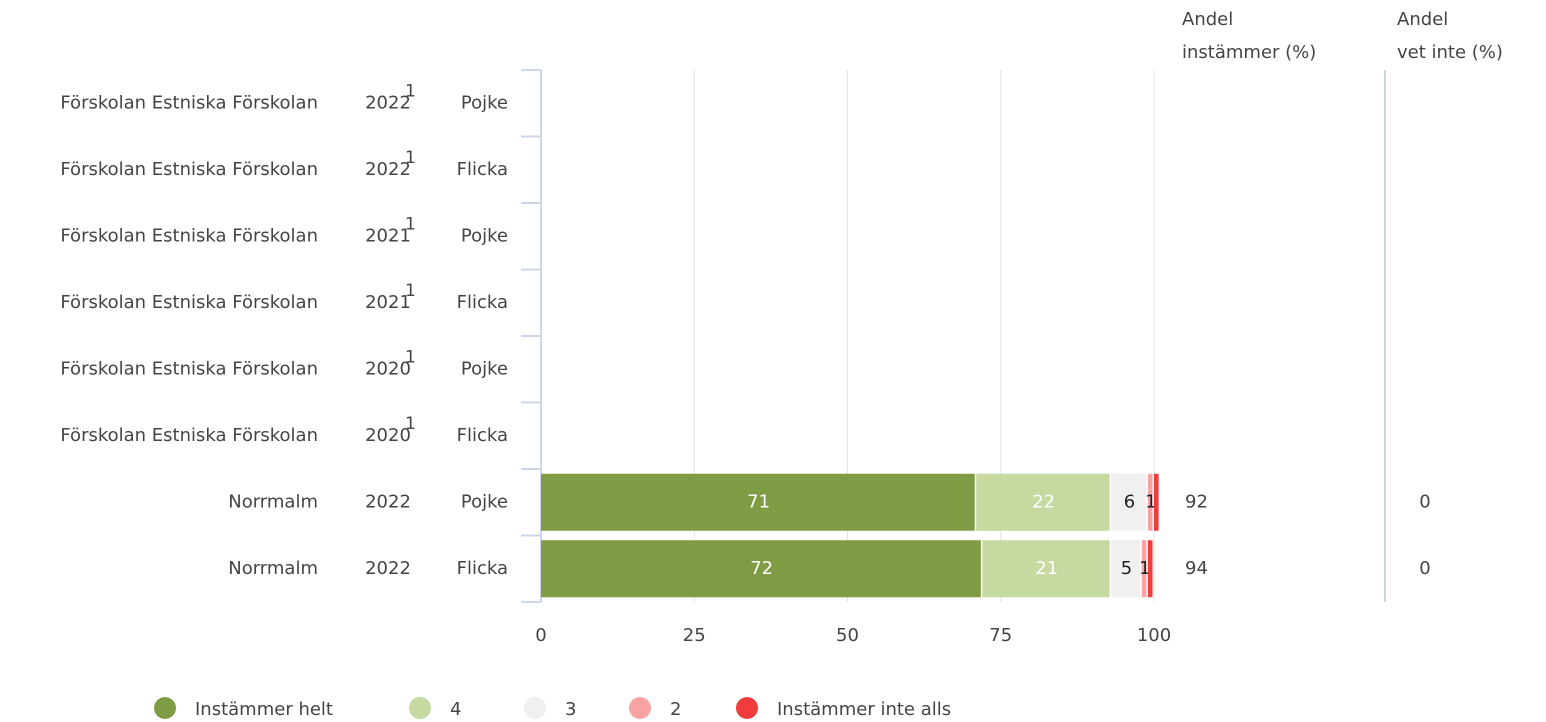 The width and height of the screenshot is (1546, 722). I want to click on x-tick-label: 0, so click(540, 635).